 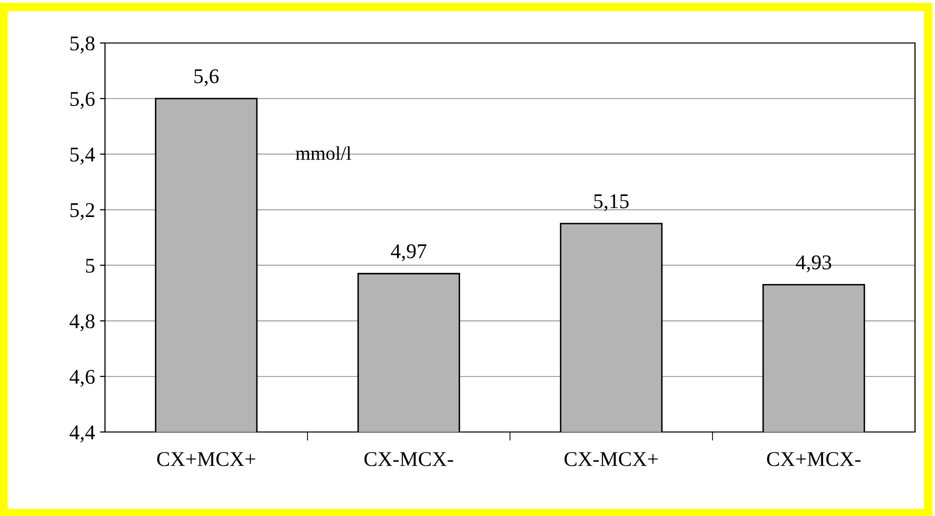 What do you see at coordinates (611, 459) in the screenshot?
I see `x-tick-label: CX-MCX+` at bounding box center [611, 459].